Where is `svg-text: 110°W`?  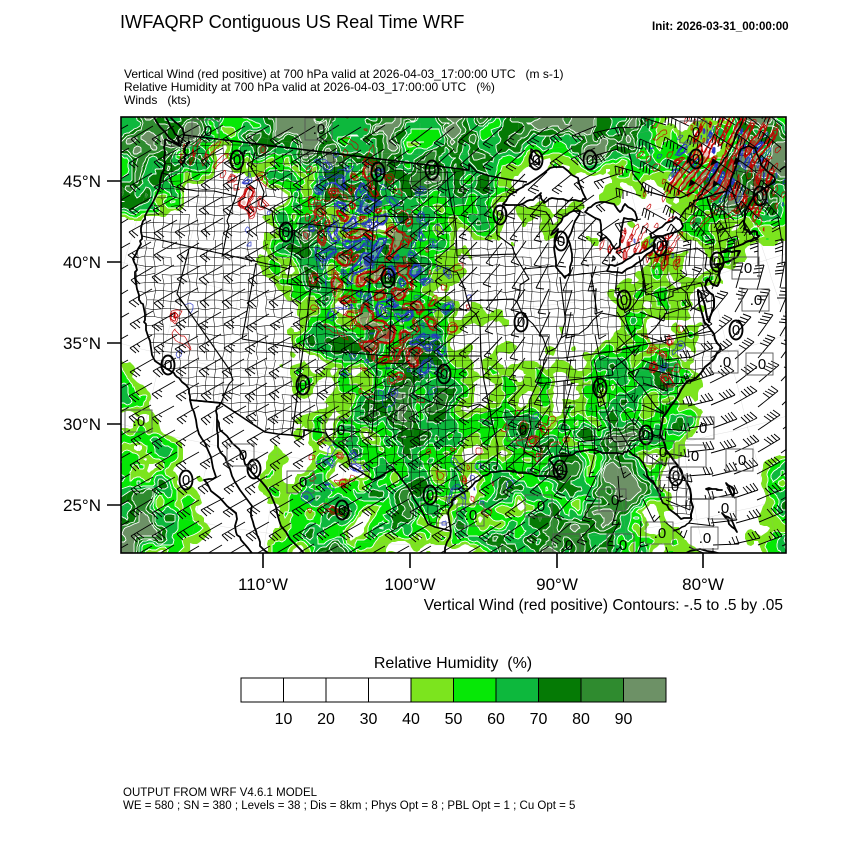
svg-text: 110°W is located at coordinates (263, 584).